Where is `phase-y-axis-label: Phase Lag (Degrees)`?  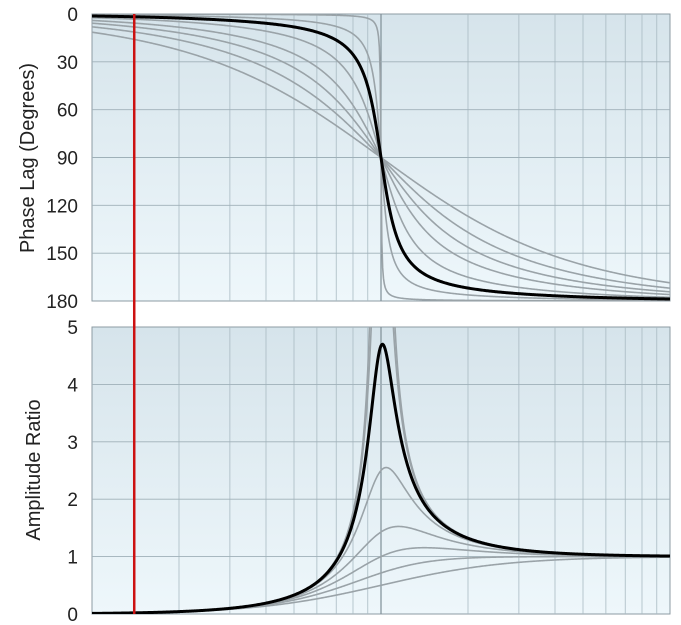 phase-y-axis-label: Phase Lag (Degrees) is located at coordinates (28, 158).